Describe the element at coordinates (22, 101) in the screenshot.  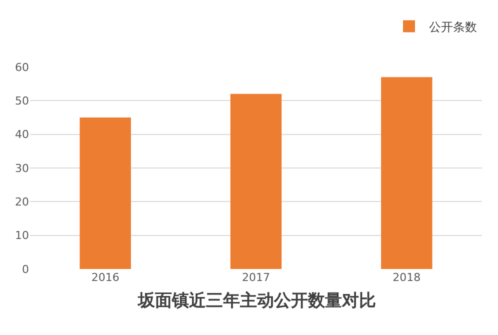
I see `y-tick-label: 50` at that location.